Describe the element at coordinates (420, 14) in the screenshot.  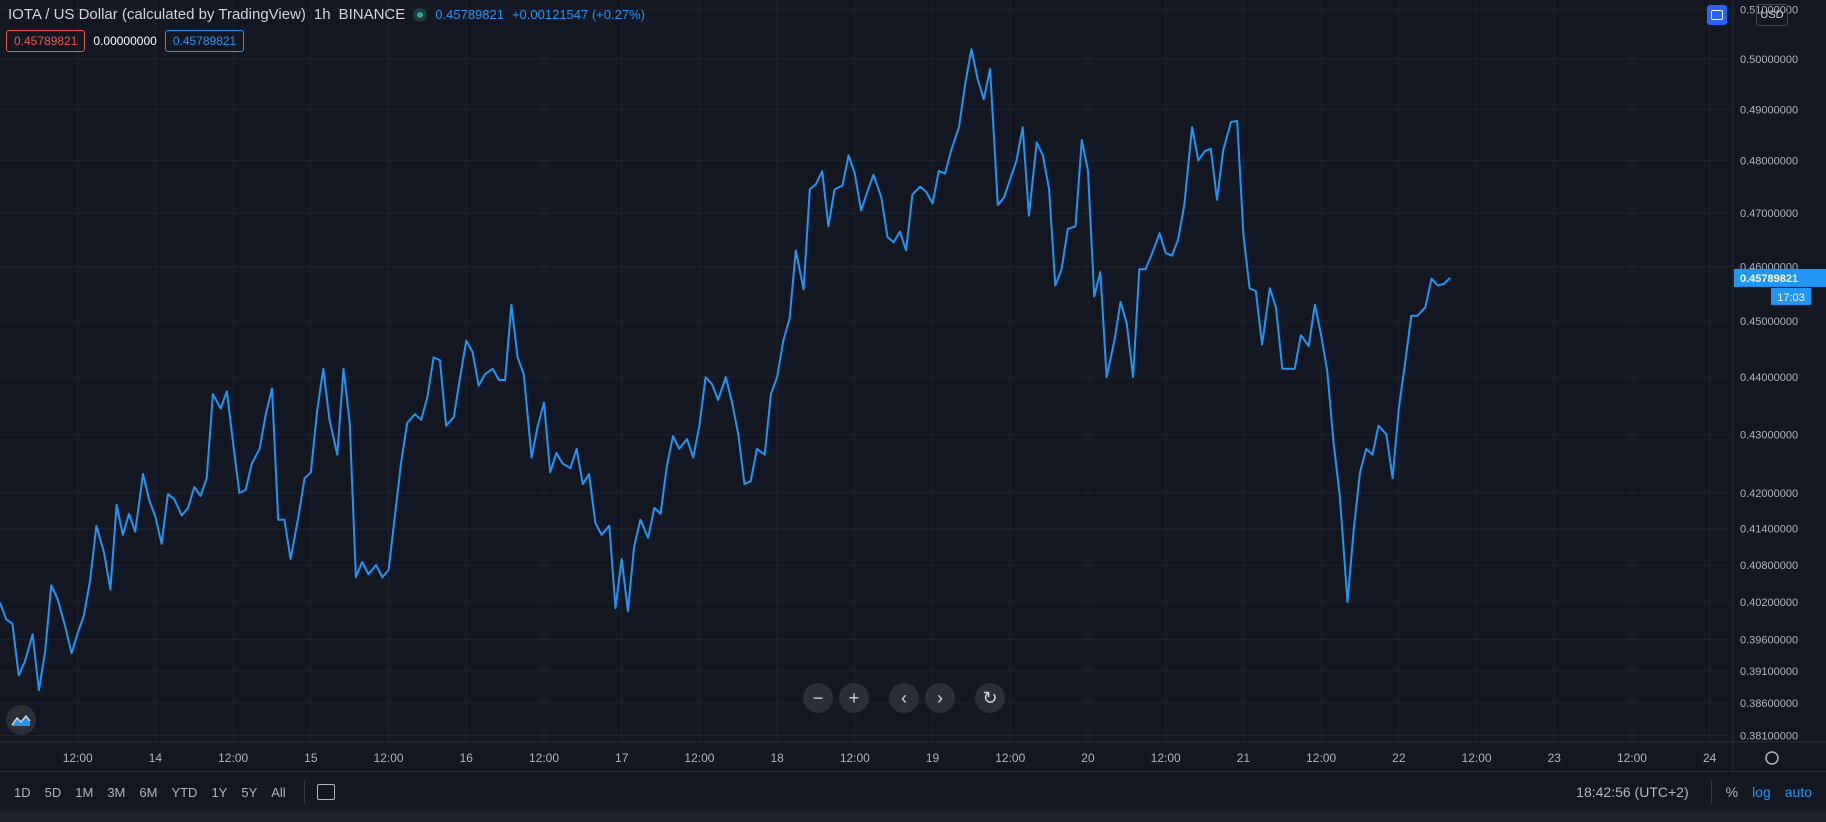
I see `market-status-icon` at that location.